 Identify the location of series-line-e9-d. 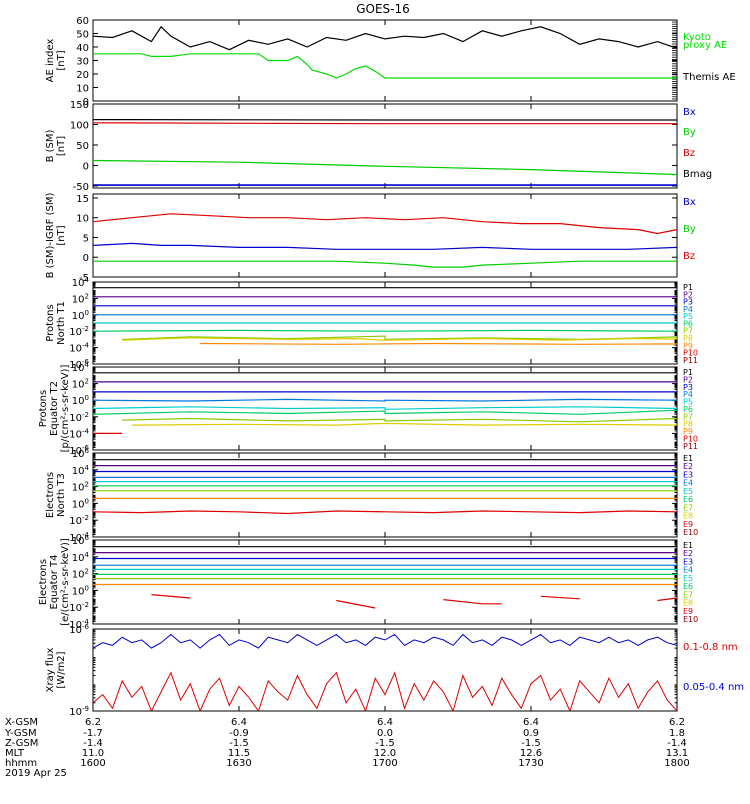
(560, 597).